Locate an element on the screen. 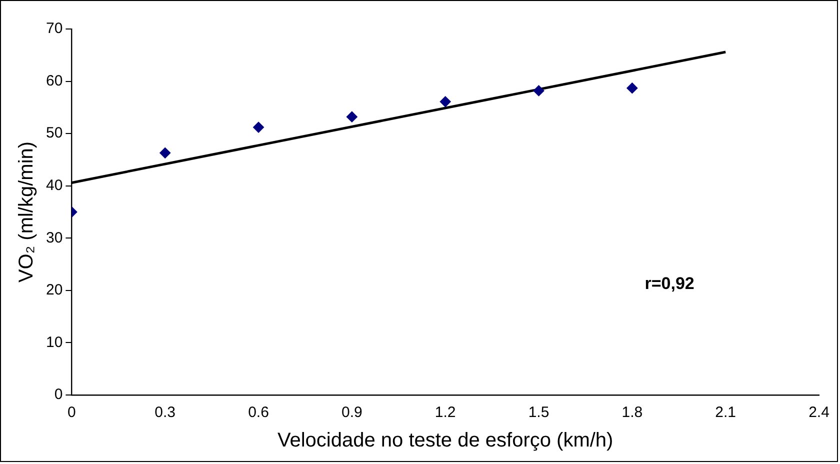 The height and width of the screenshot is (464, 840). x-tick-label: 0.3 is located at coordinates (165, 413).